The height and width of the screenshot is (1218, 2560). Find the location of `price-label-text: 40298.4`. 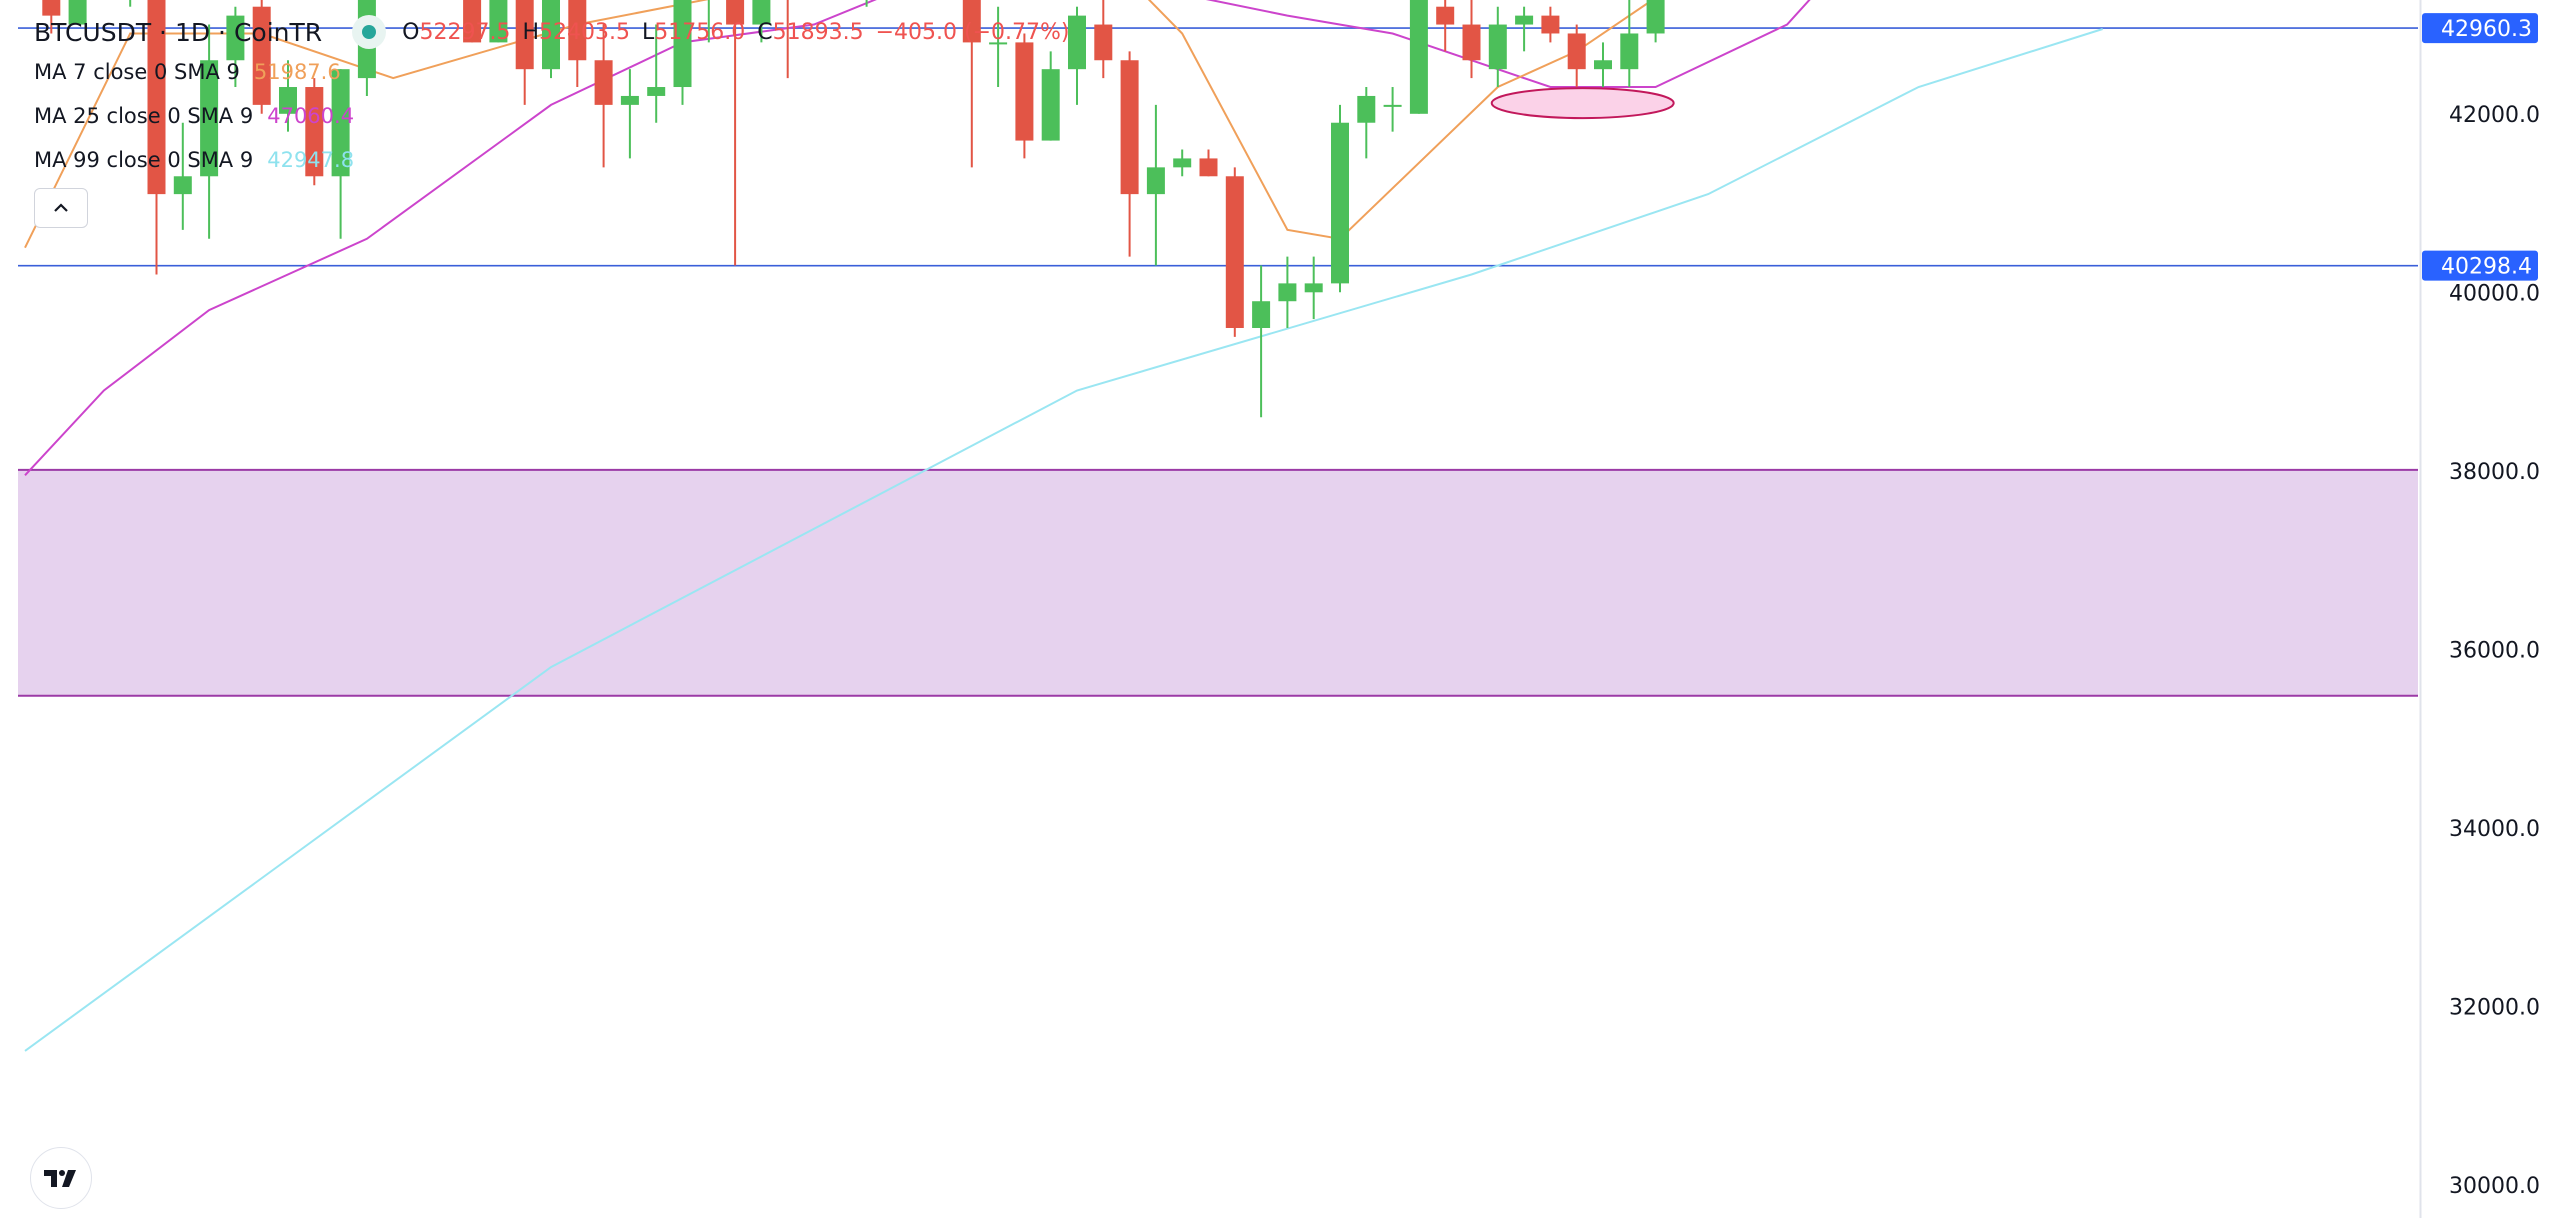

price-label-text: 40298.4 is located at coordinates (2486, 267).